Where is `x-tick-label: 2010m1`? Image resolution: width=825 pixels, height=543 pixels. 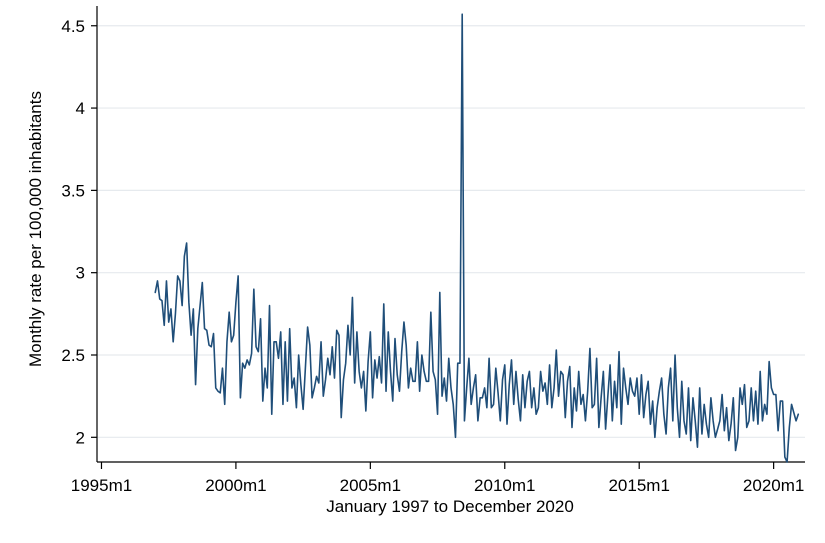
x-tick-label: 2010m1 is located at coordinates (504, 485).